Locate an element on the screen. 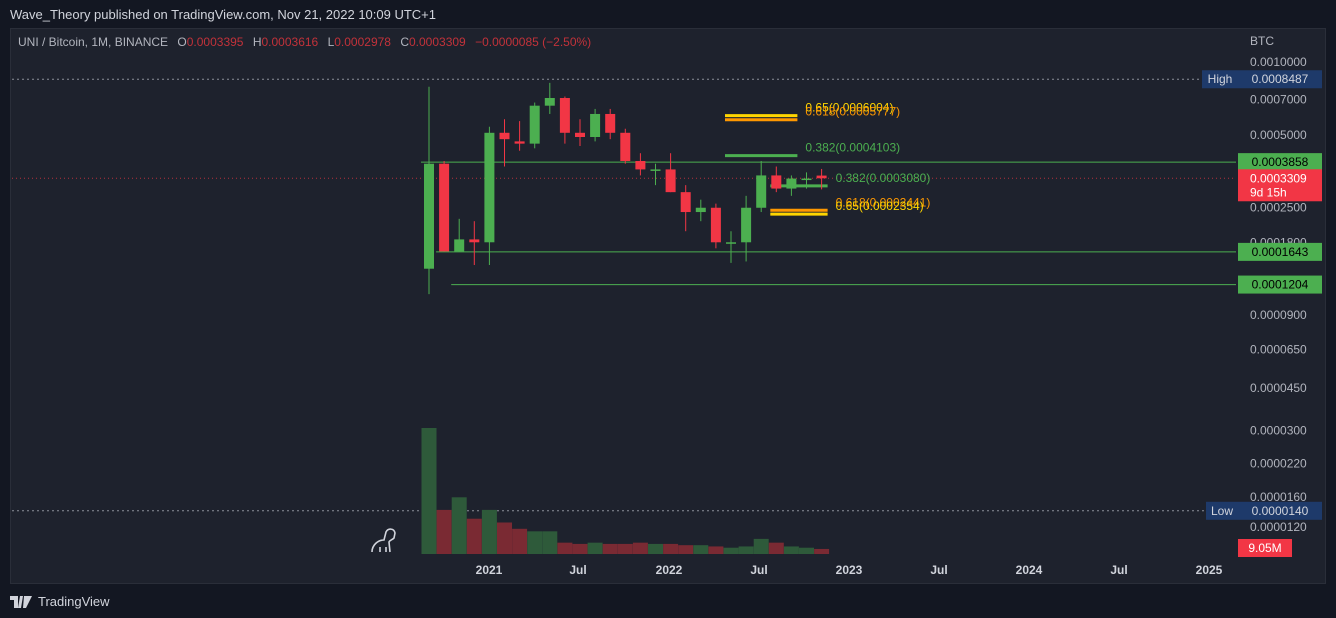 Image resolution: width=1336 pixels, height=618 pixels. price-tick-label: 0.0010000 is located at coordinates (1278, 62).